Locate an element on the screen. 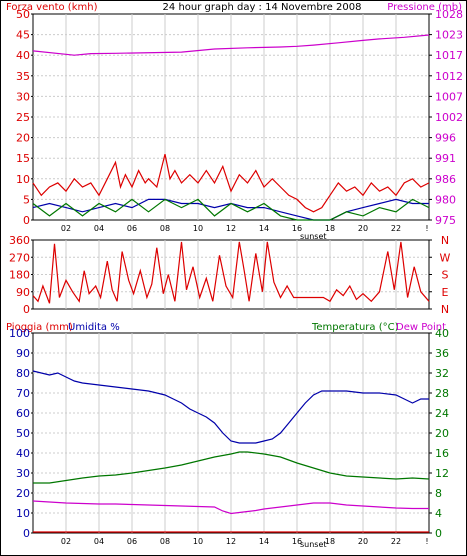  chart-title: 24 hour graph day : 14 Novembre 2008 is located at coordinates (262, 7).